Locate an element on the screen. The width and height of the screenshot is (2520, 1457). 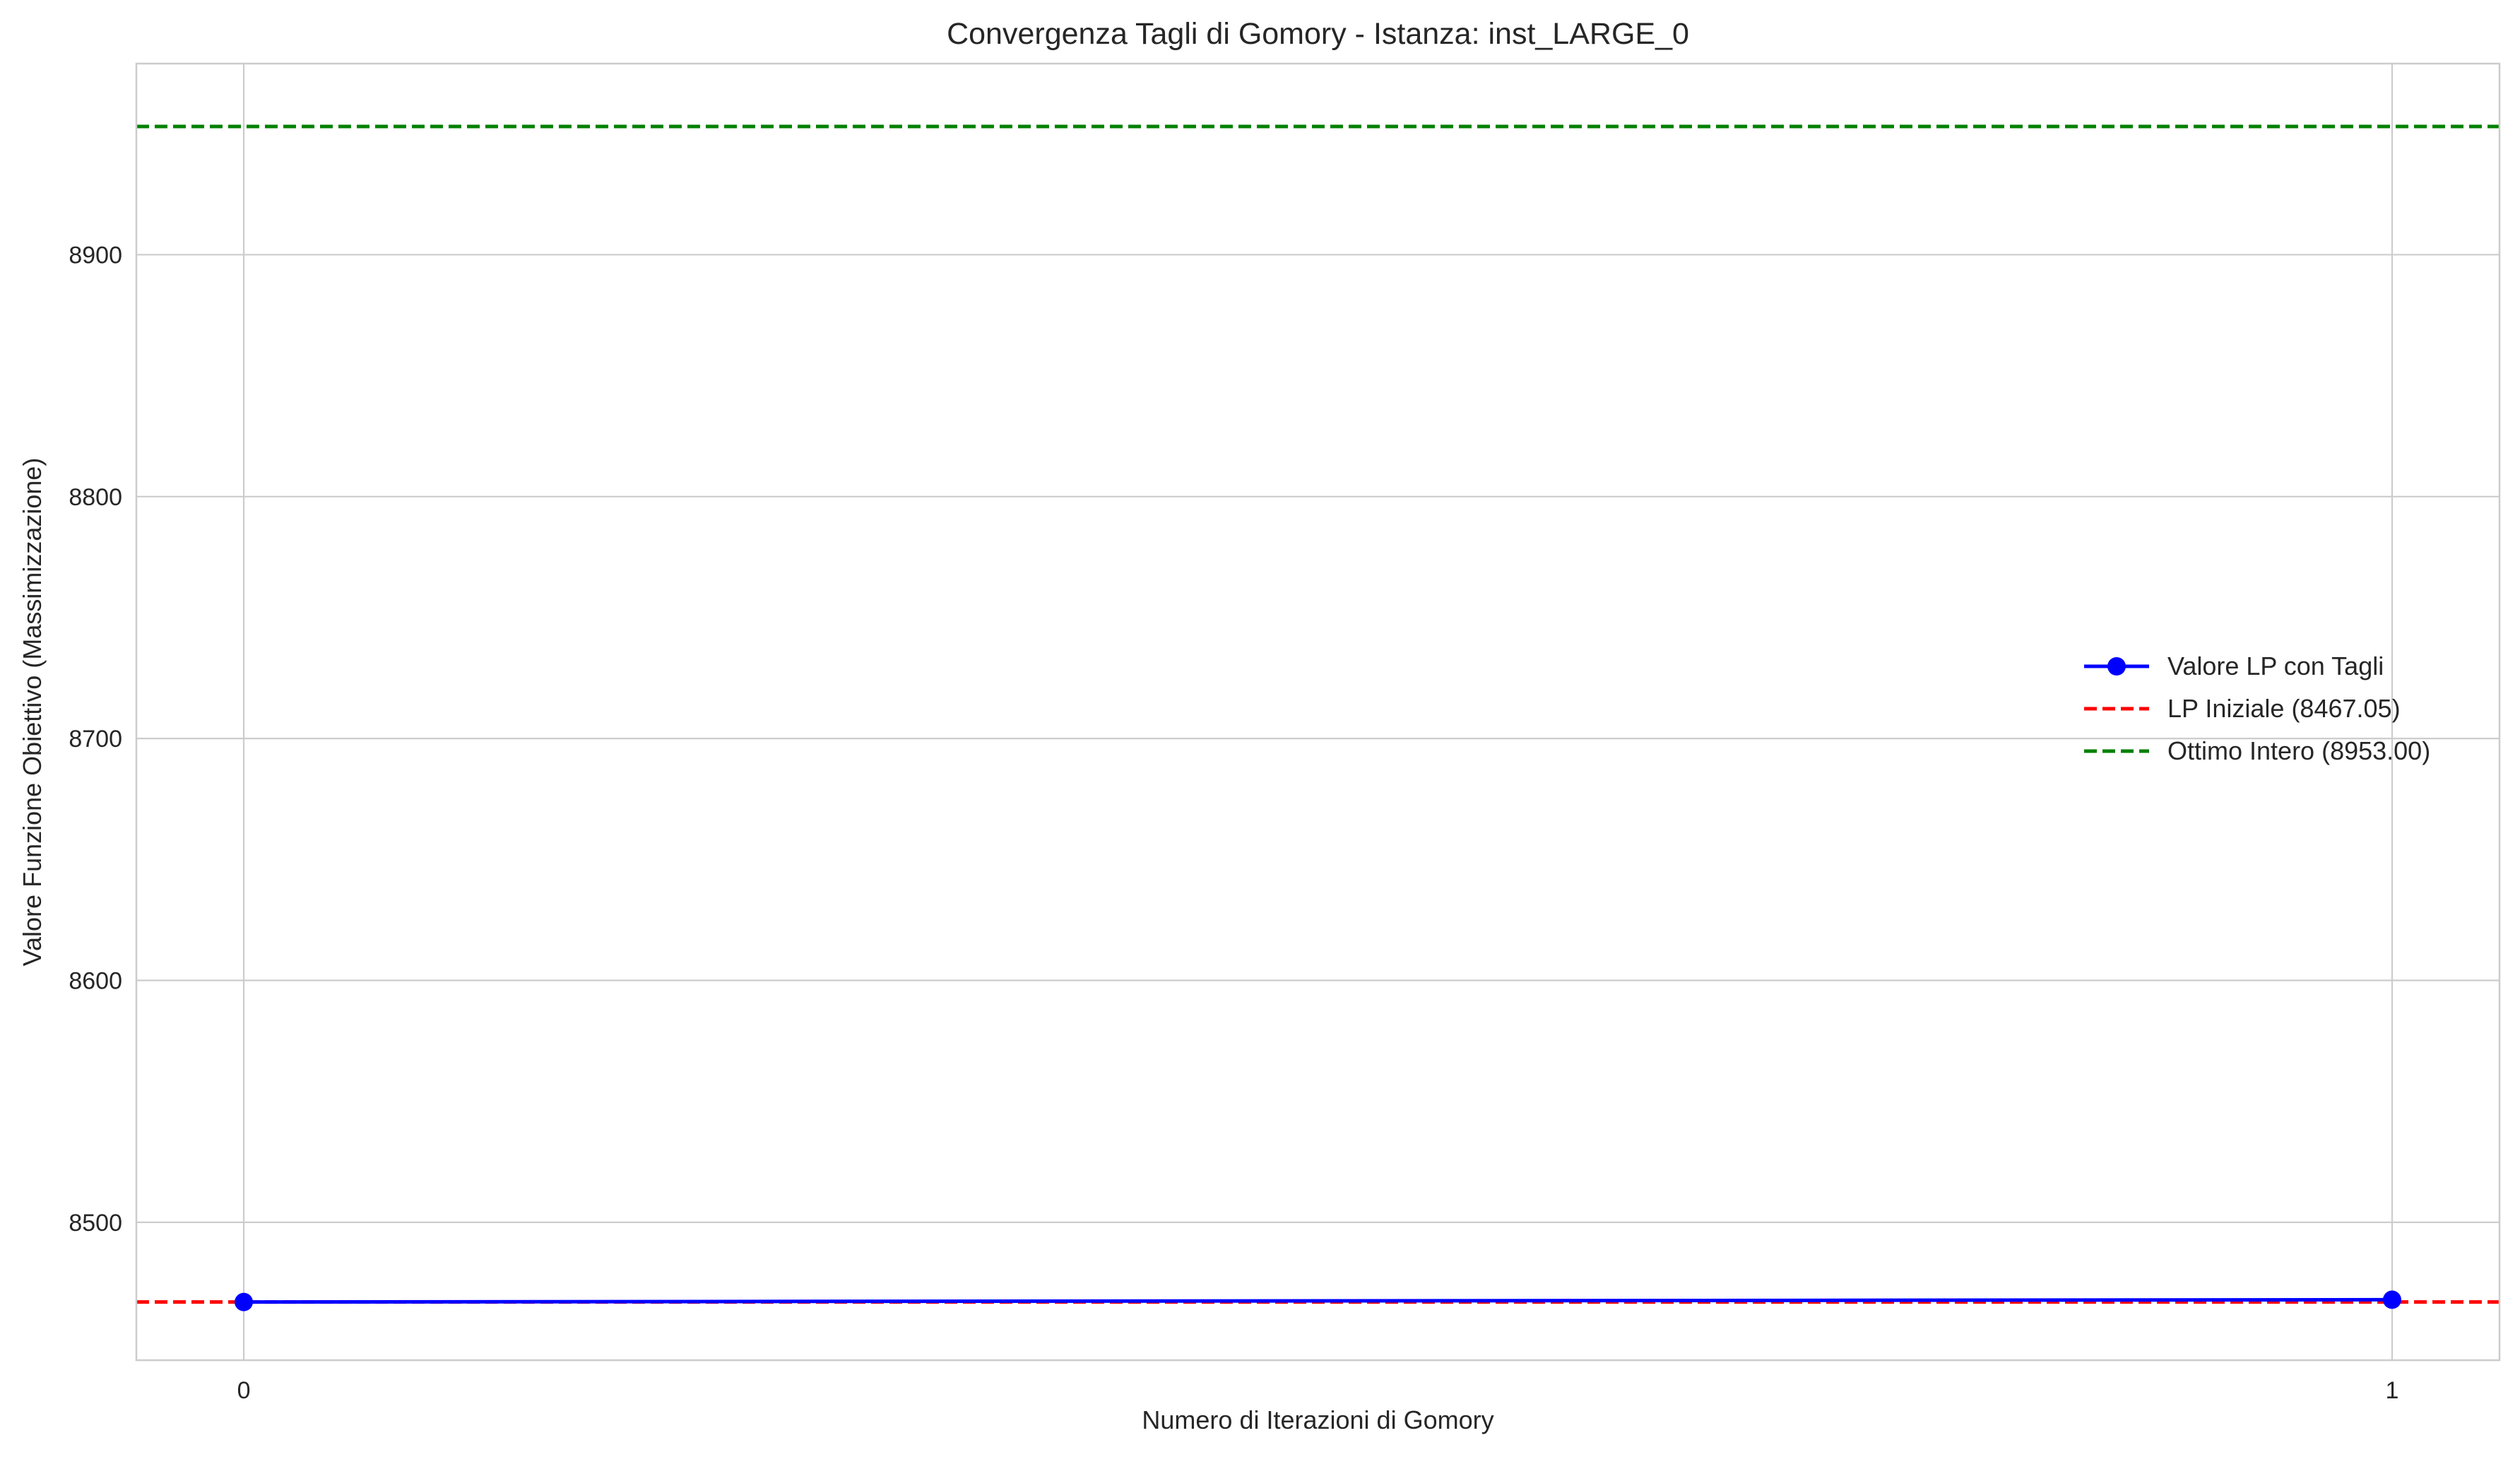
y-tick-label: 8500 is located at coordinates (95, 1223).